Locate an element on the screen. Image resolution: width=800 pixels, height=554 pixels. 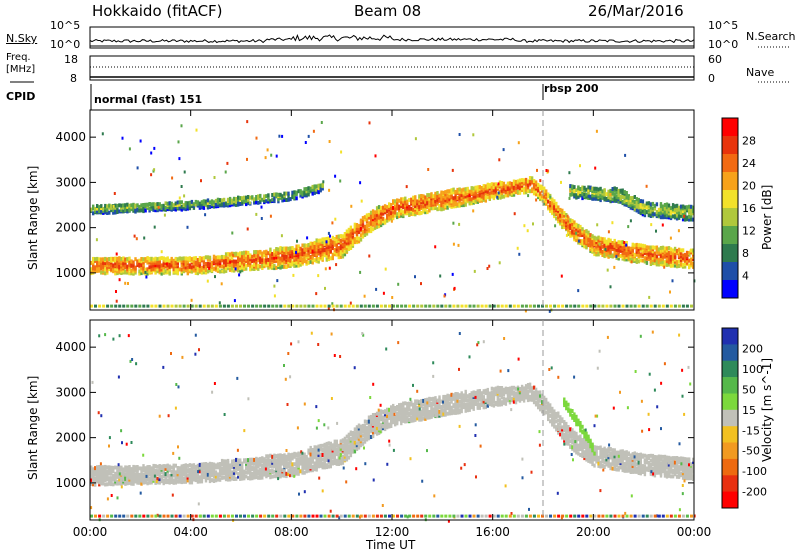
date-title: 26/Mar/2016 is located at coordinates (636, 11).